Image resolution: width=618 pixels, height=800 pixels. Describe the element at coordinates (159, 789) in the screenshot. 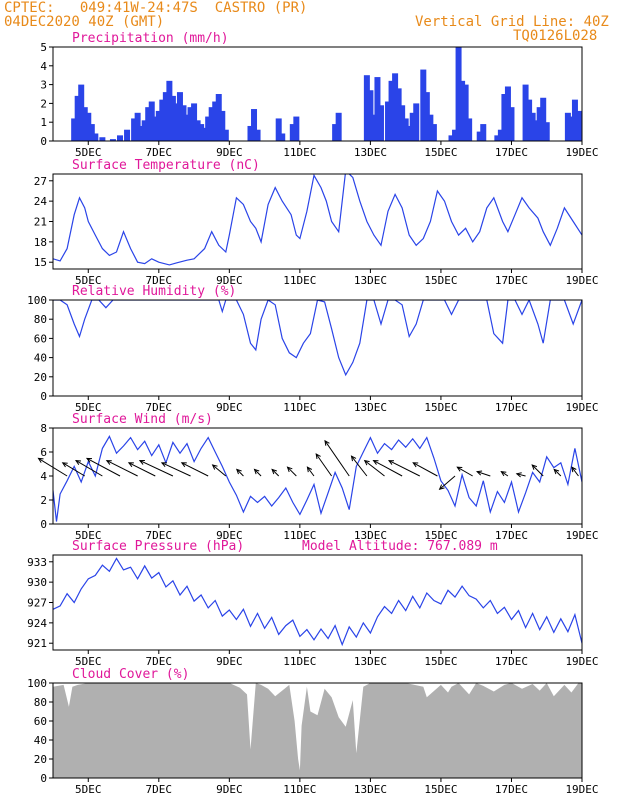

I see `cloud-xtick-label: 7DEC` at that location.